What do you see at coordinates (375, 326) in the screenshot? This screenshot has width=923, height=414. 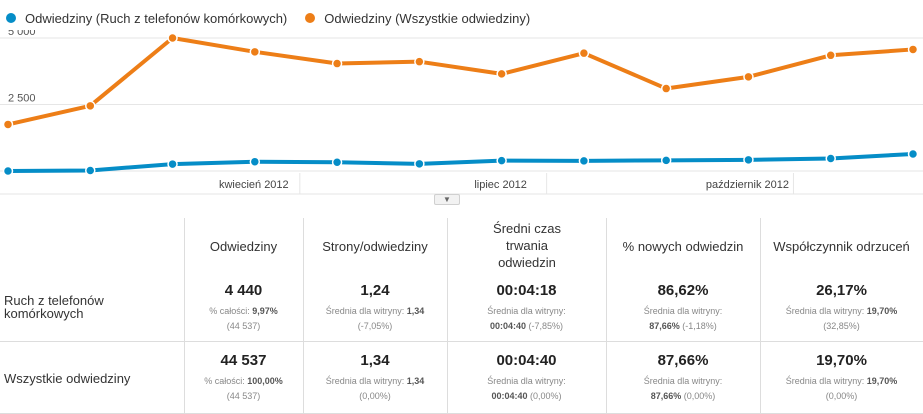 I see `metric-extra: (-7,05%)` at bounding box center [375, 326].